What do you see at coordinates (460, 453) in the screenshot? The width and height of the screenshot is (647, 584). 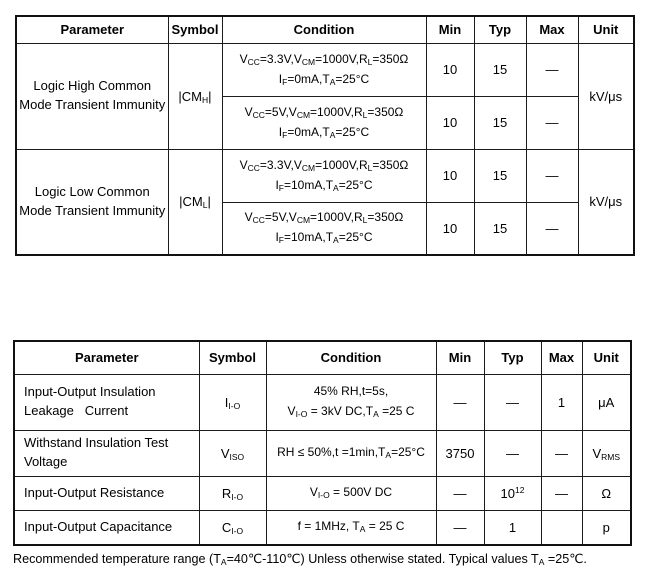 I see `min-cell: 3750` at bounding box center [460, 453].